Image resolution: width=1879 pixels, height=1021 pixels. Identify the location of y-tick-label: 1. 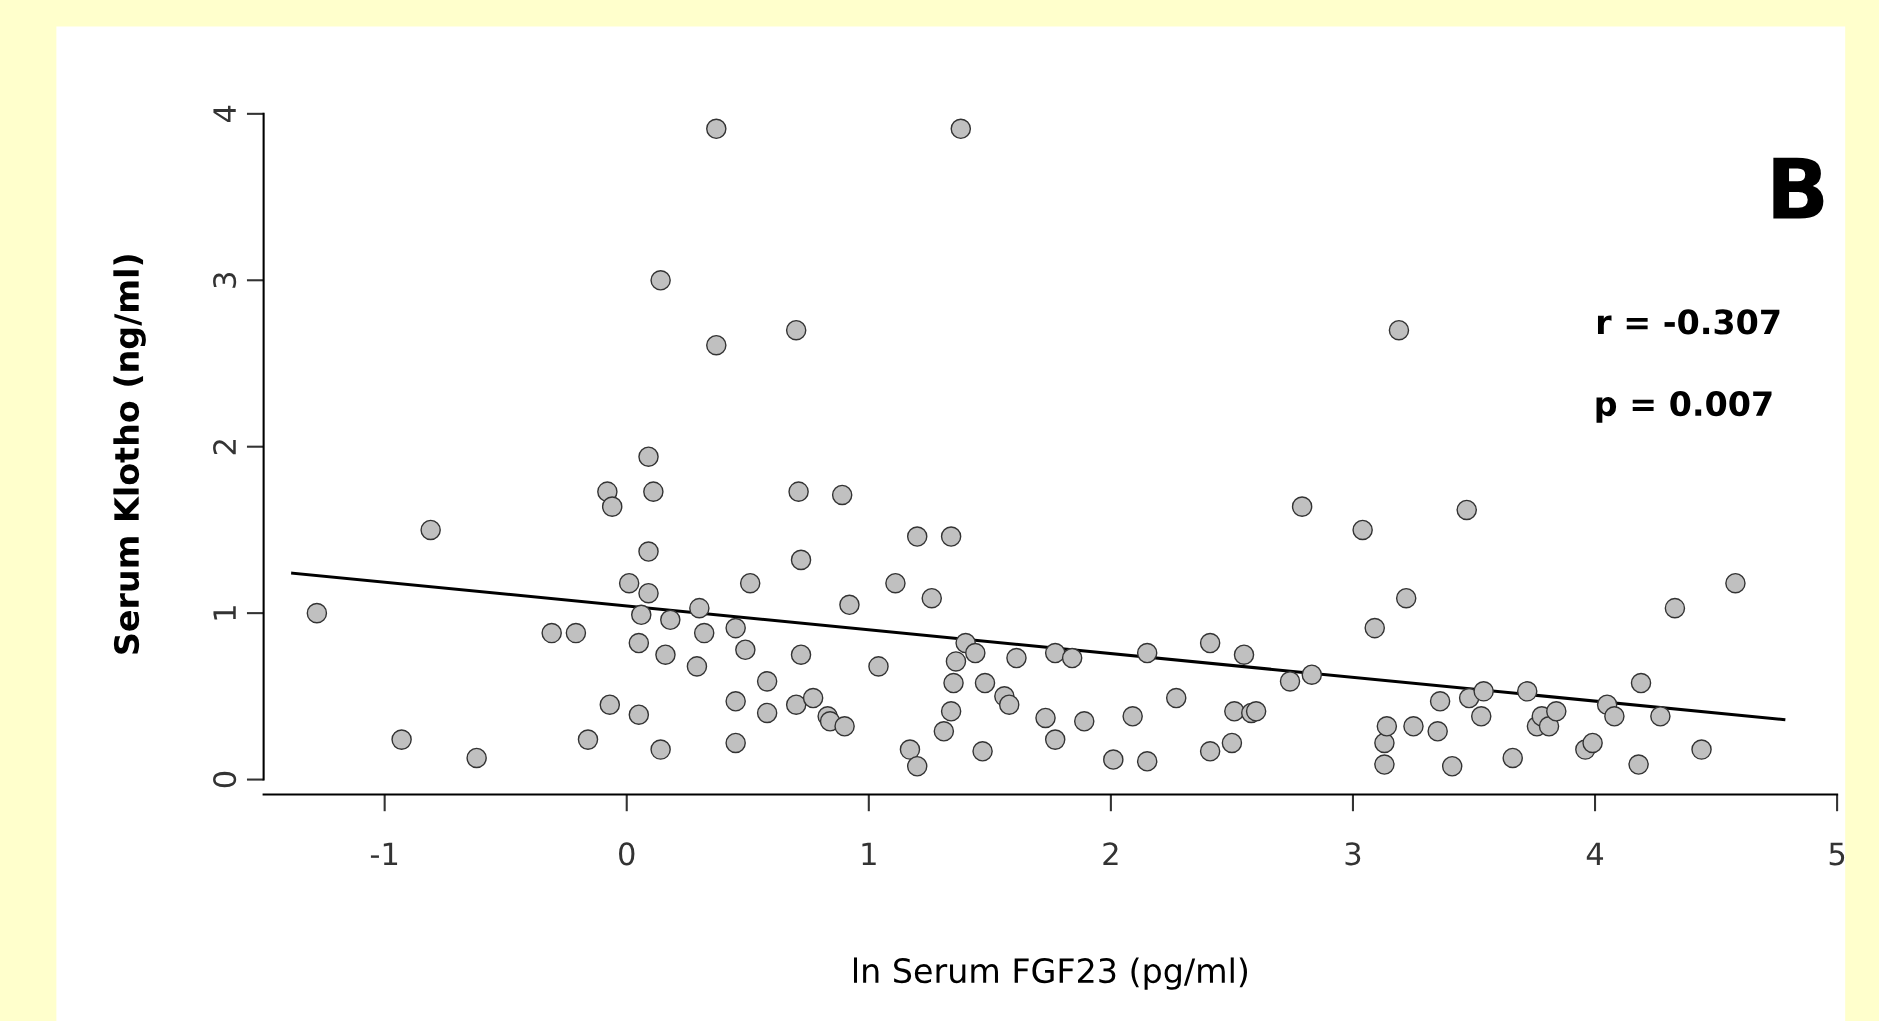
(224, 613).